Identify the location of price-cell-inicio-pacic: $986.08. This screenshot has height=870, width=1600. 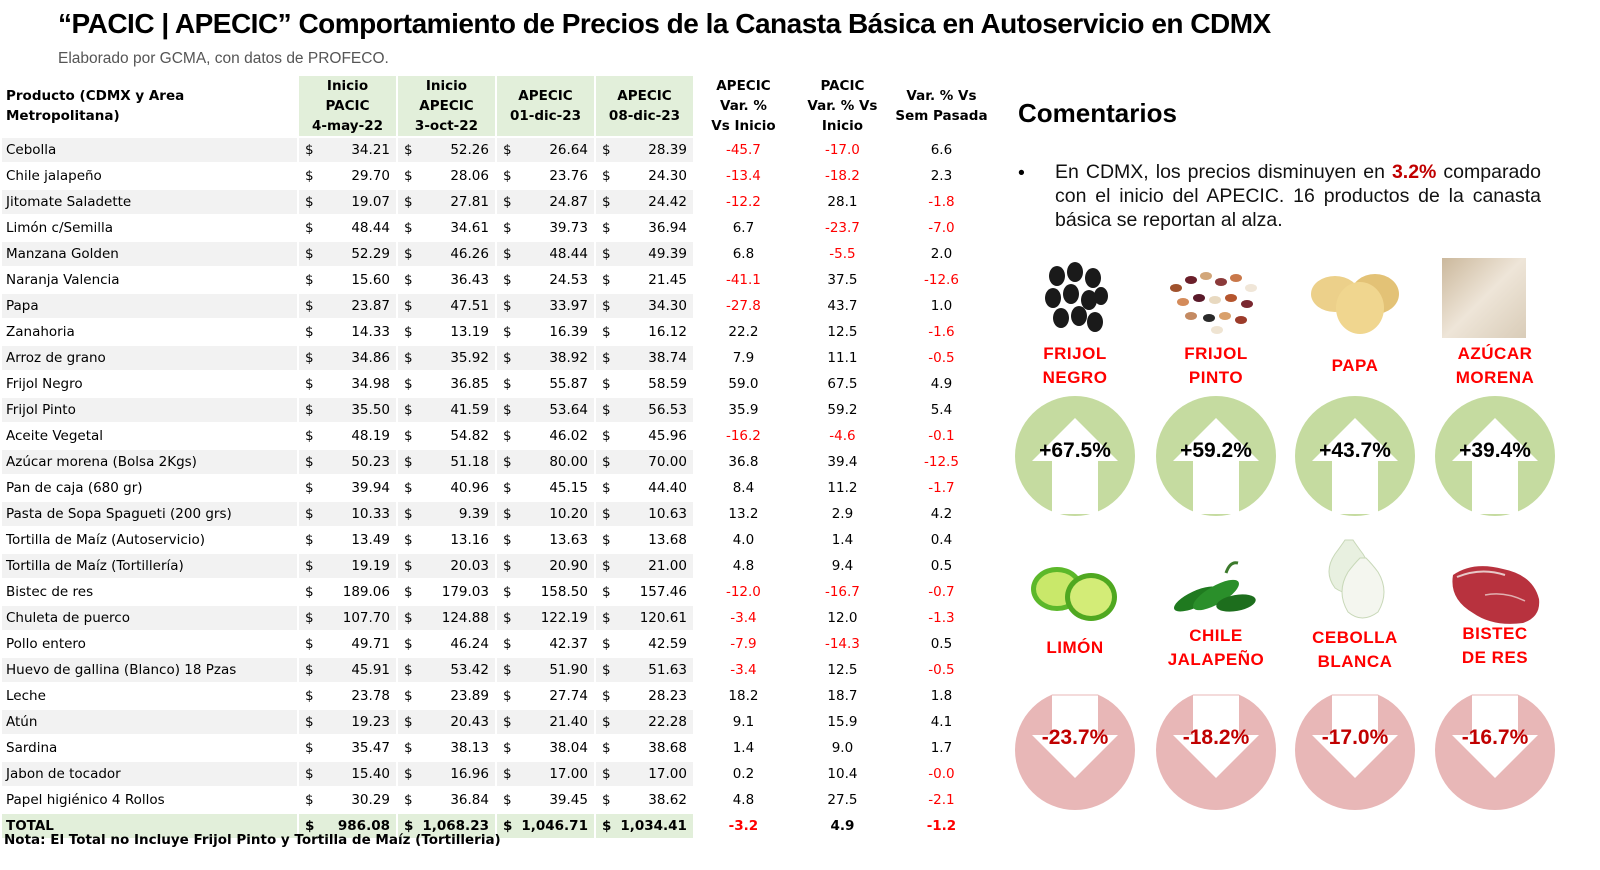
(347, 826).